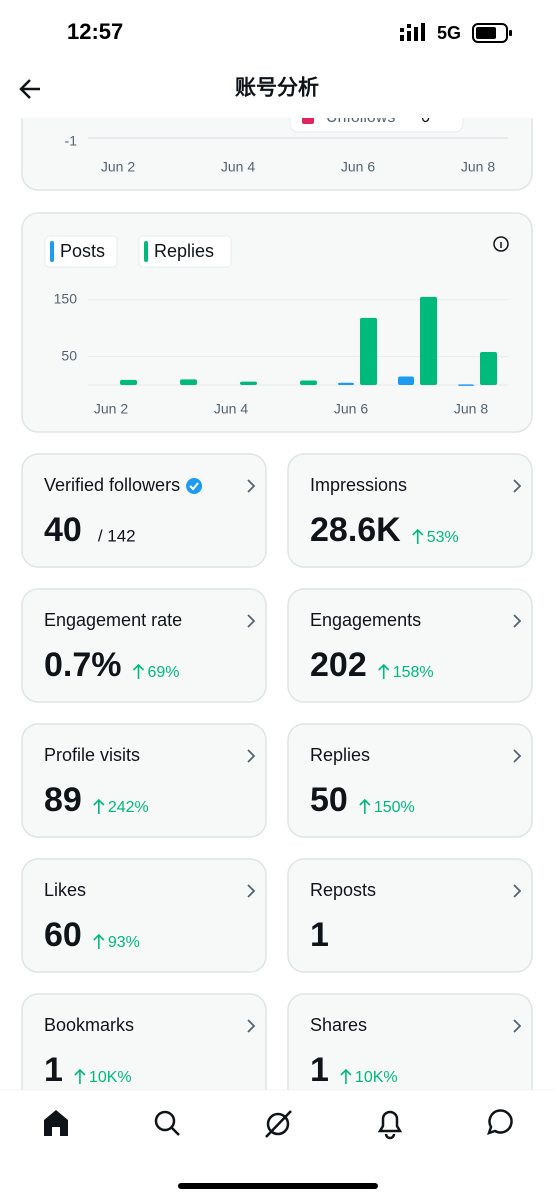 The width and height of the screenshot is (555, 1200). Describe the element at coordinates (65, 890) in the screenshot. I see `metric-label: Likes` at that location.